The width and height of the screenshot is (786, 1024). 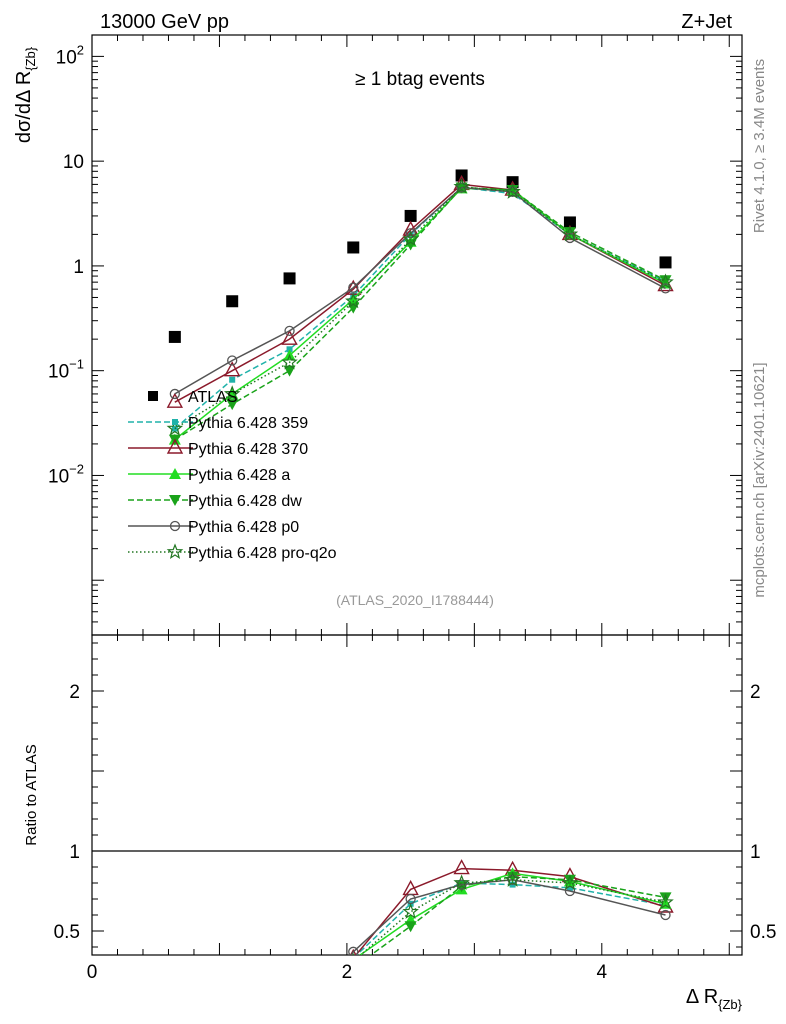 I want to click on series-atlas, so click(x=420, y=256).